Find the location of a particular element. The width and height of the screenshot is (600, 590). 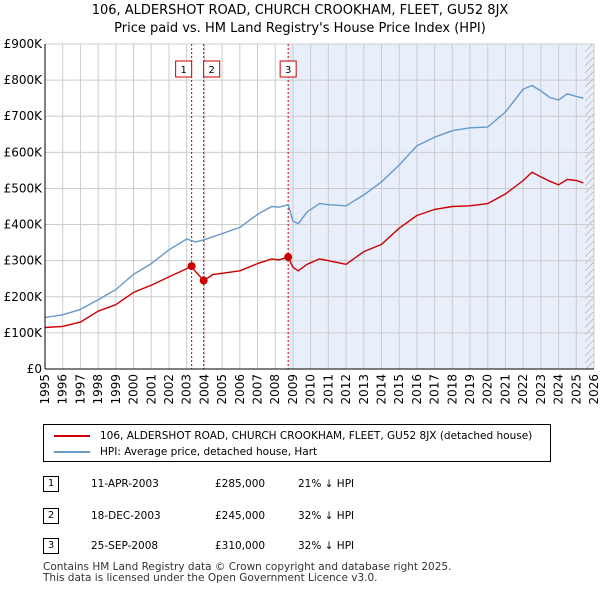

x-tick-label: 2005 is located at coordinates (222, 389).